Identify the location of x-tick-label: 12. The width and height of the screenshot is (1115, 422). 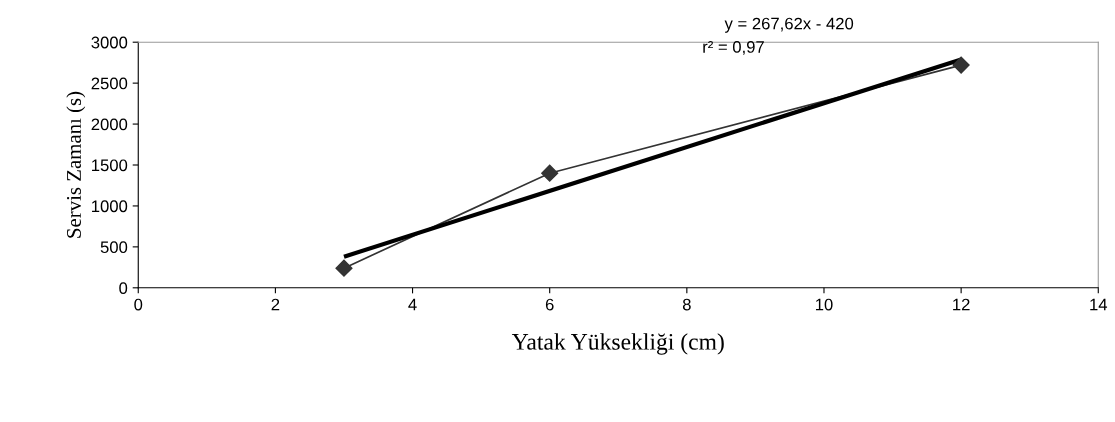
(961, 304).